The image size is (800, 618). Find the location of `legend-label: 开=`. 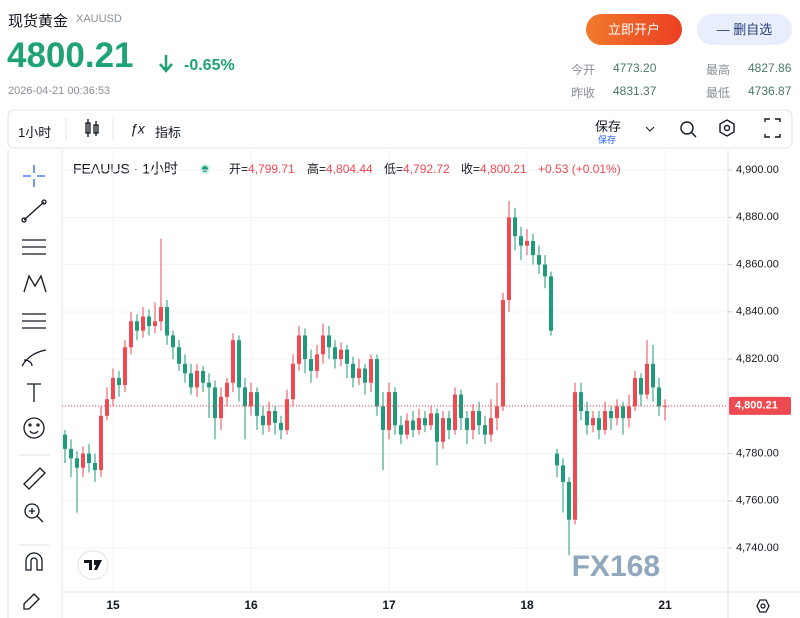

legend-label: 开= is located at coordinates (238, 169).